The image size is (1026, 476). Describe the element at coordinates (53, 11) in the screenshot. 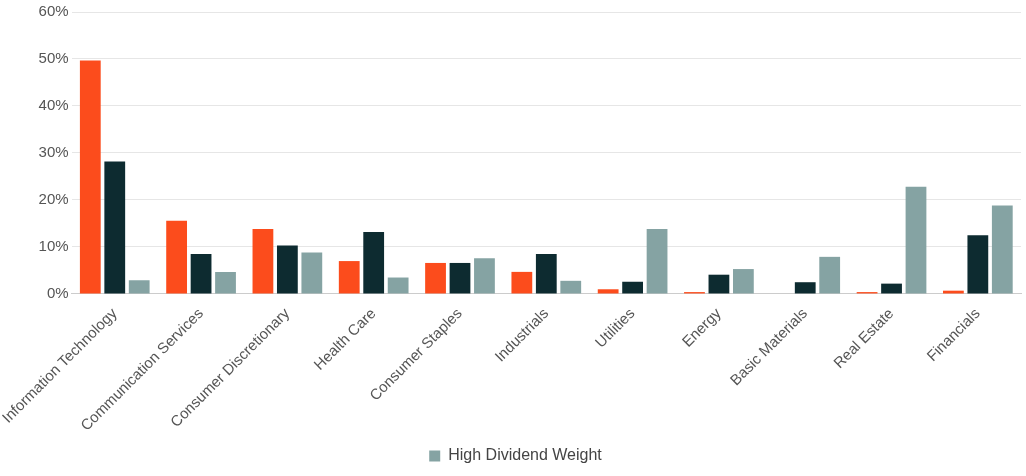

I see `y-tick-label: 60%` at that location.